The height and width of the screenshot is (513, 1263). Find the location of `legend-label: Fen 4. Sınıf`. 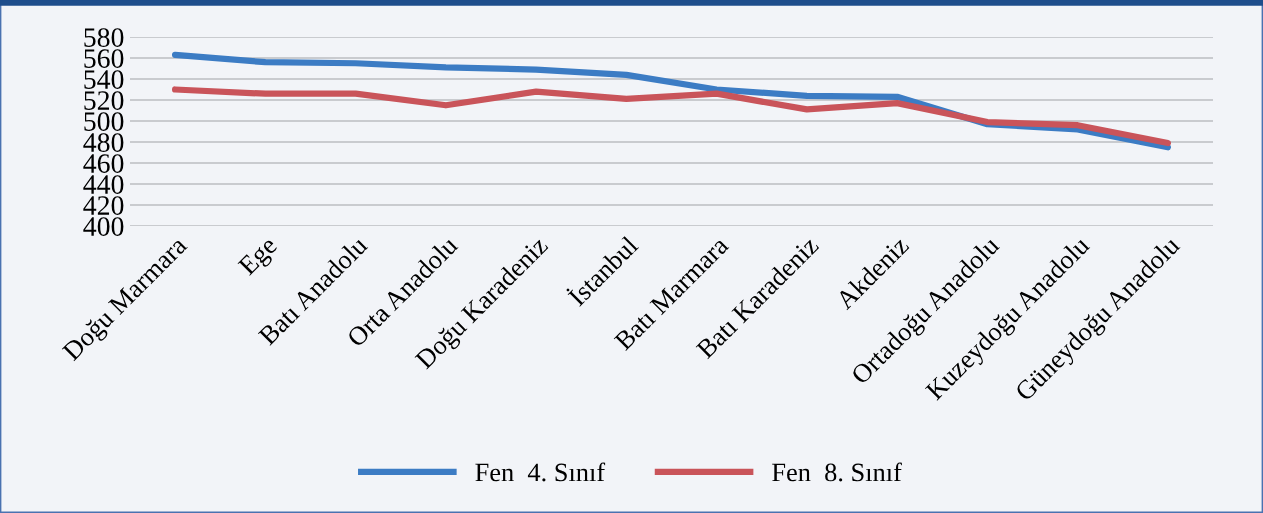

legend-label: Fen 4. Sınıf is located at coordinates (540, 472).